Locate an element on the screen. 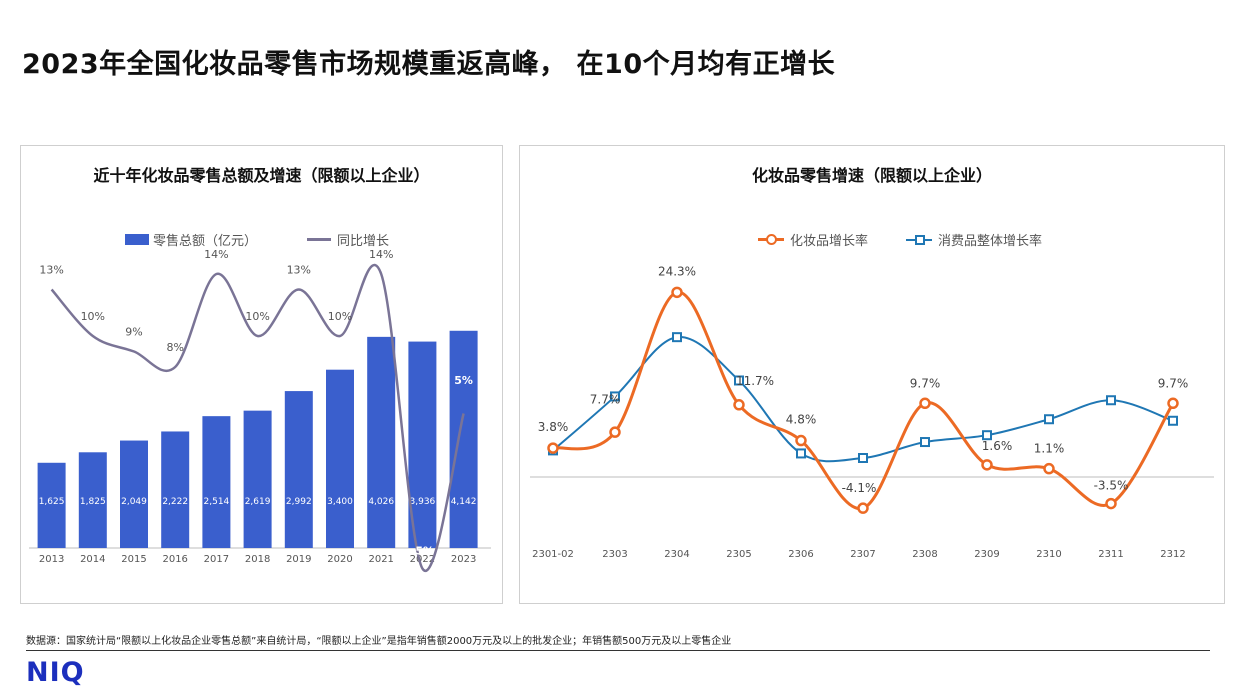 The height and width of the screenshot is (697, 1240). legend-label-growth: 同比增长 is located at coordinates (363, 241).